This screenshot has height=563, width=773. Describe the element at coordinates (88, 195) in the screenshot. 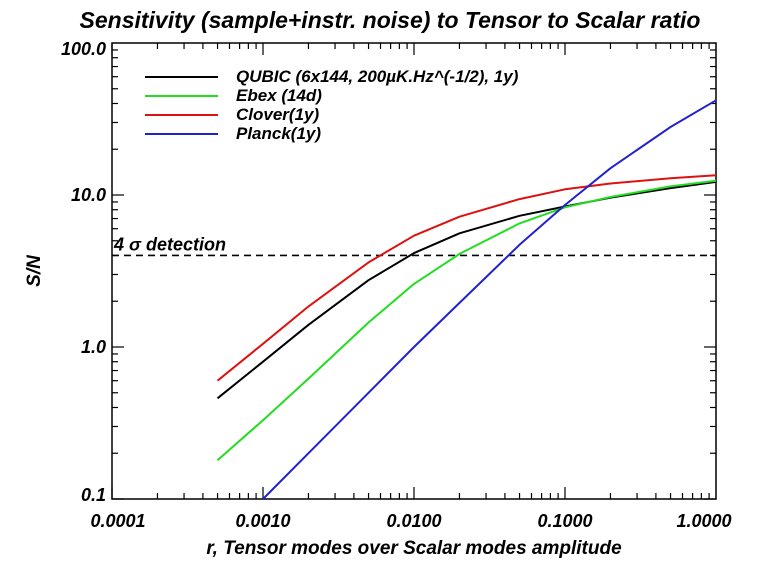

I see `y-tick-label: 10.0` at that location.